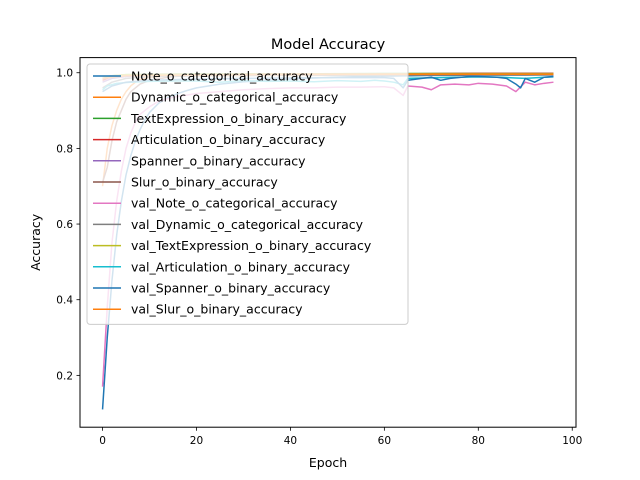 The image size is (640, 480). What do you see at coordinates (64, 149) in the screenshot?
I see `y-tick-label: 0.8` at bounding box center [64, 149].